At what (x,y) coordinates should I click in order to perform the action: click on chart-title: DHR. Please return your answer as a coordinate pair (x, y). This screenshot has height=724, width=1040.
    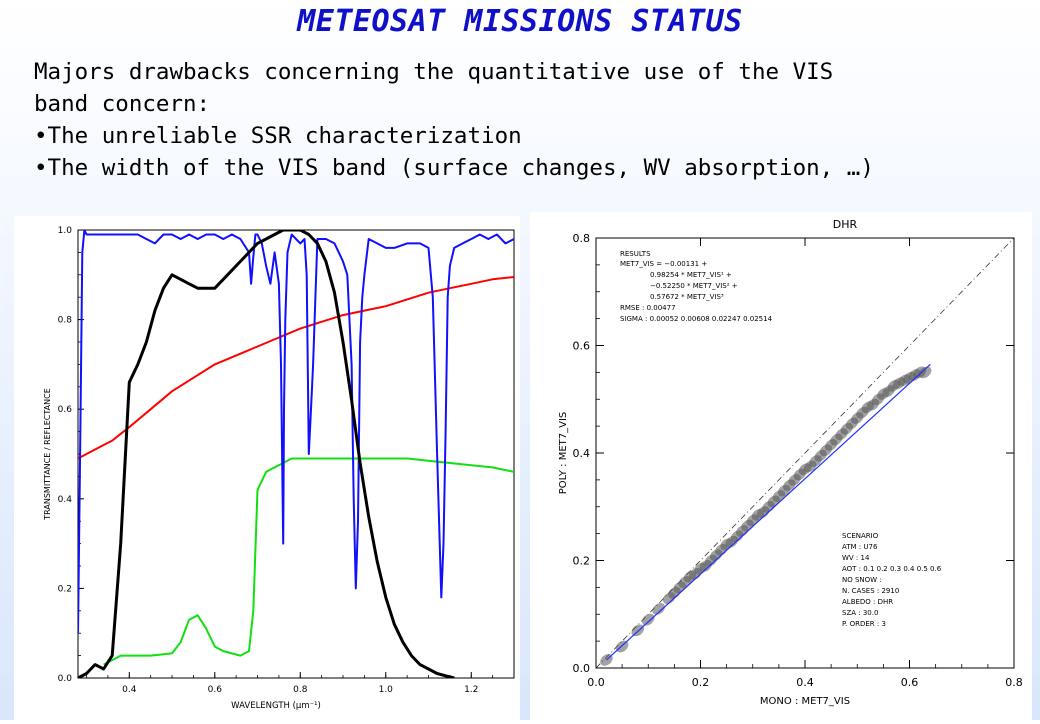
    Looking at the image, I should click on (845, 224).